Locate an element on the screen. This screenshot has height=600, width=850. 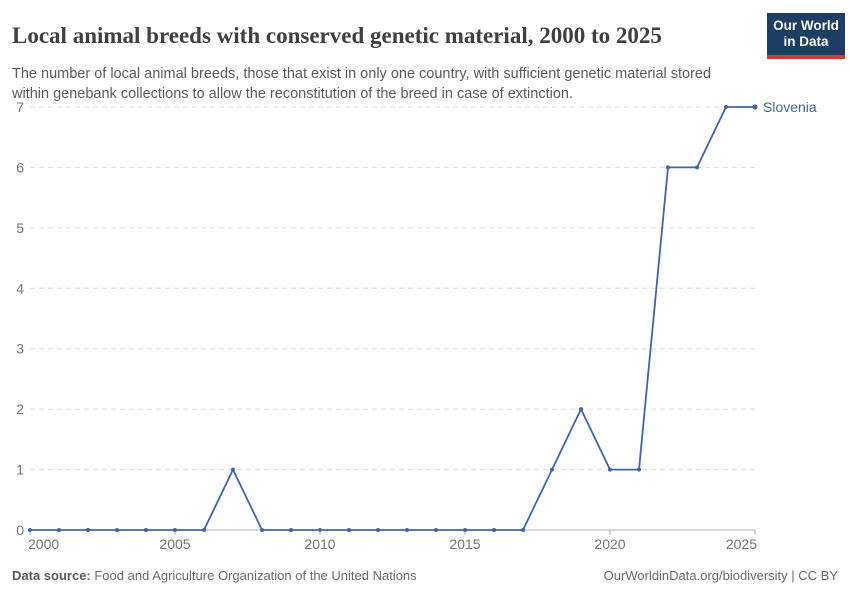
owid-logo: Our World in Data is located at coordinates (806, 36).